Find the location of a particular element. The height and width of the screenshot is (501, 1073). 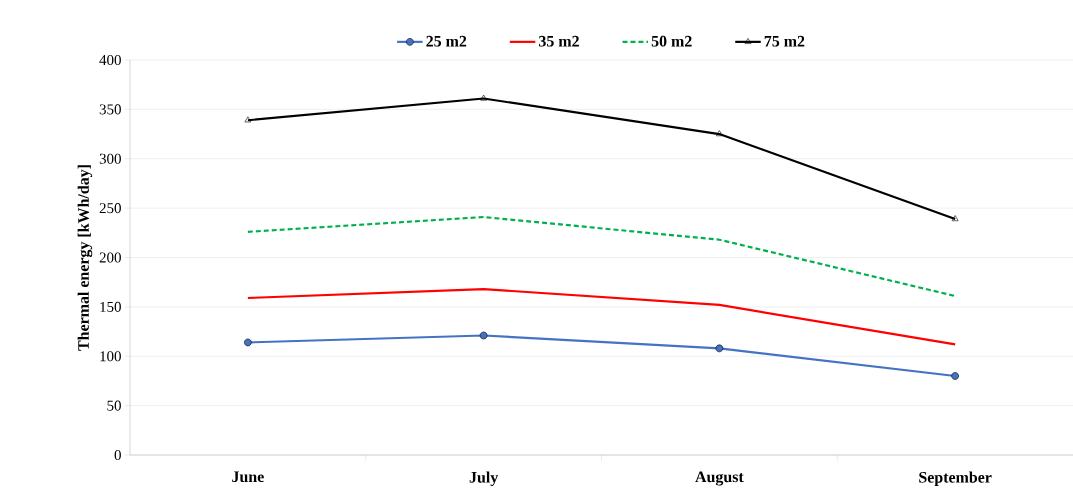

legend-label: 25 m2 is located at coordinates (446, 41).